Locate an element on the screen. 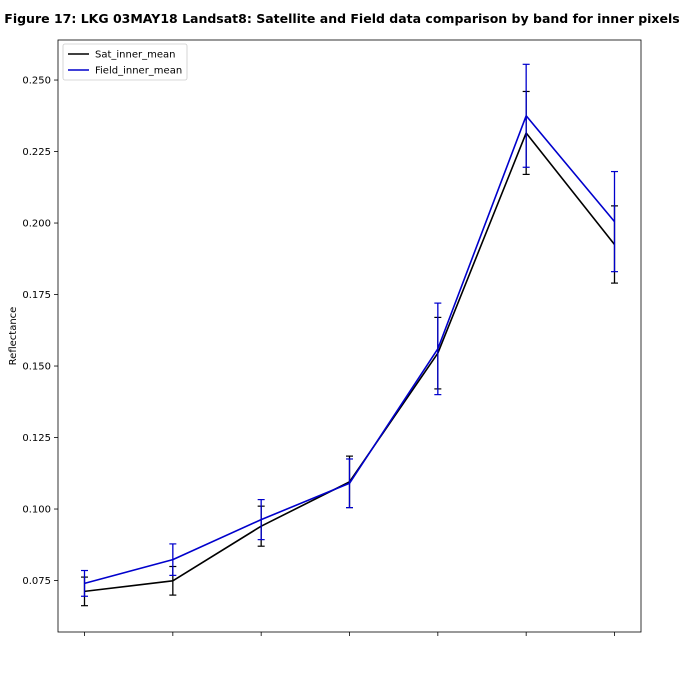  y-tick-label: 0.100 is located at coordinates (36, 510).